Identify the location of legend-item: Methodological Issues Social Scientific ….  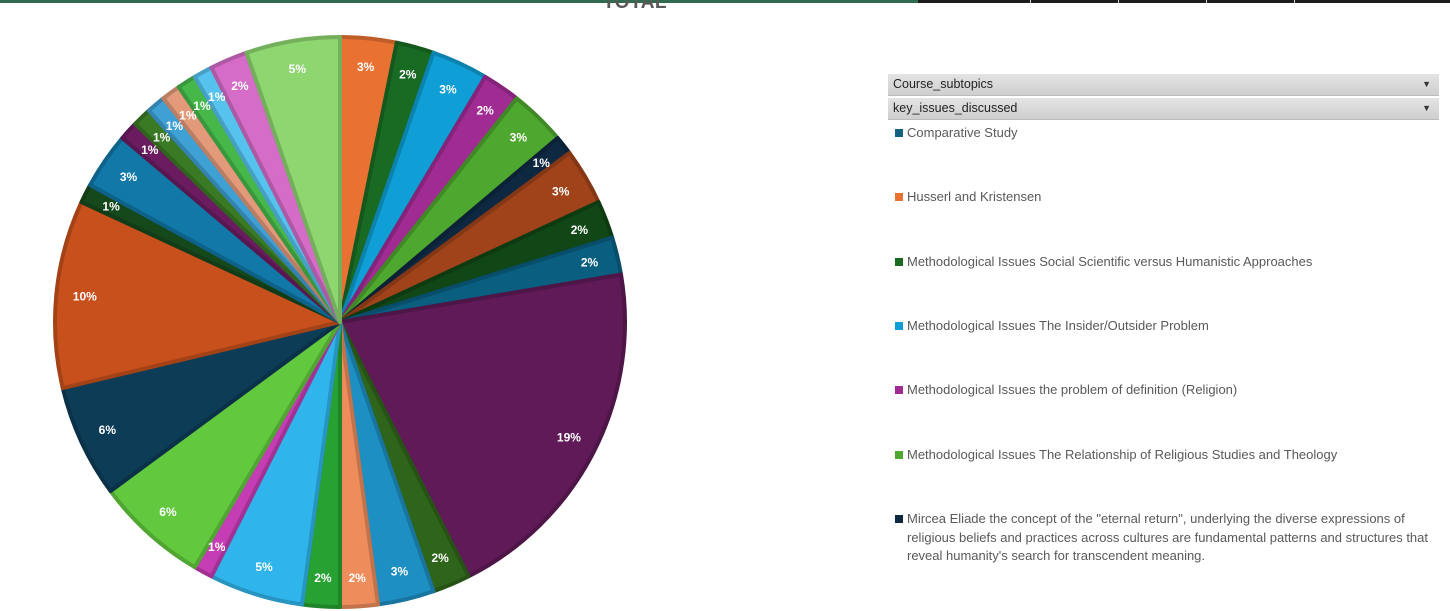
(1162, 262).